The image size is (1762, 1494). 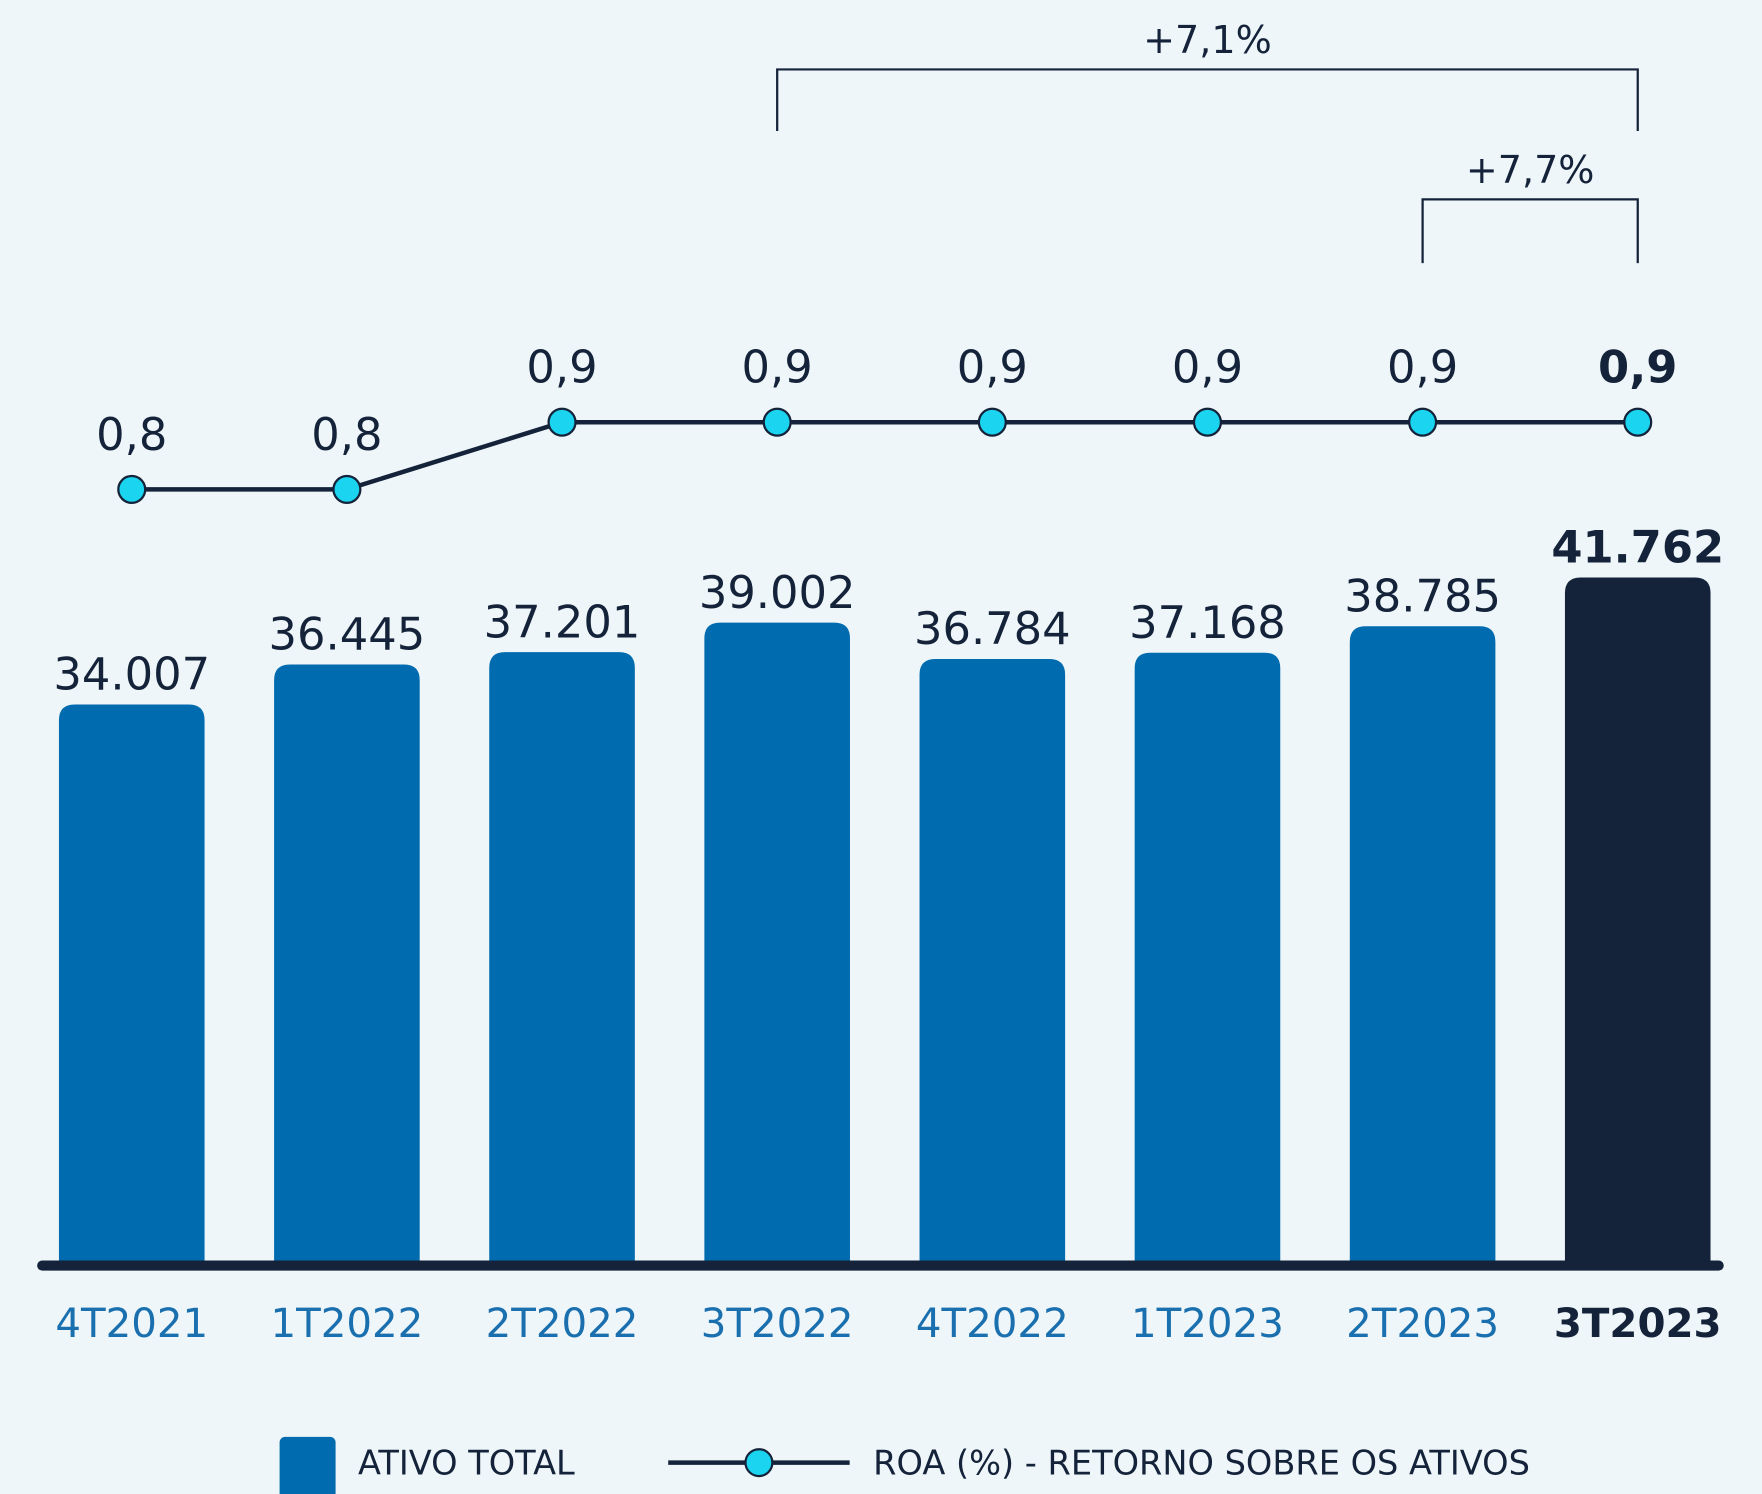 I want to click on value-label: 39.002, so click(x=777, y=592).